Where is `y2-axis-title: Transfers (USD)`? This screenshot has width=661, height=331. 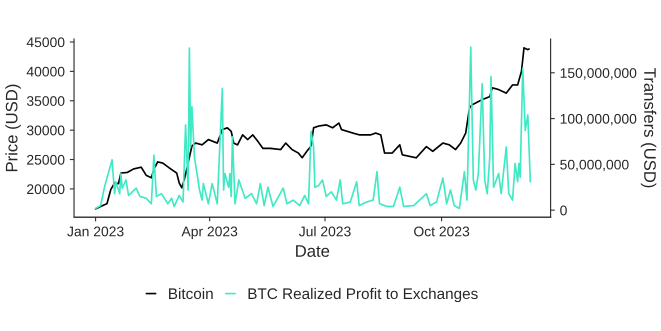
y2-axis-title: Transfers (USD) is located at coordinates (648, 128).